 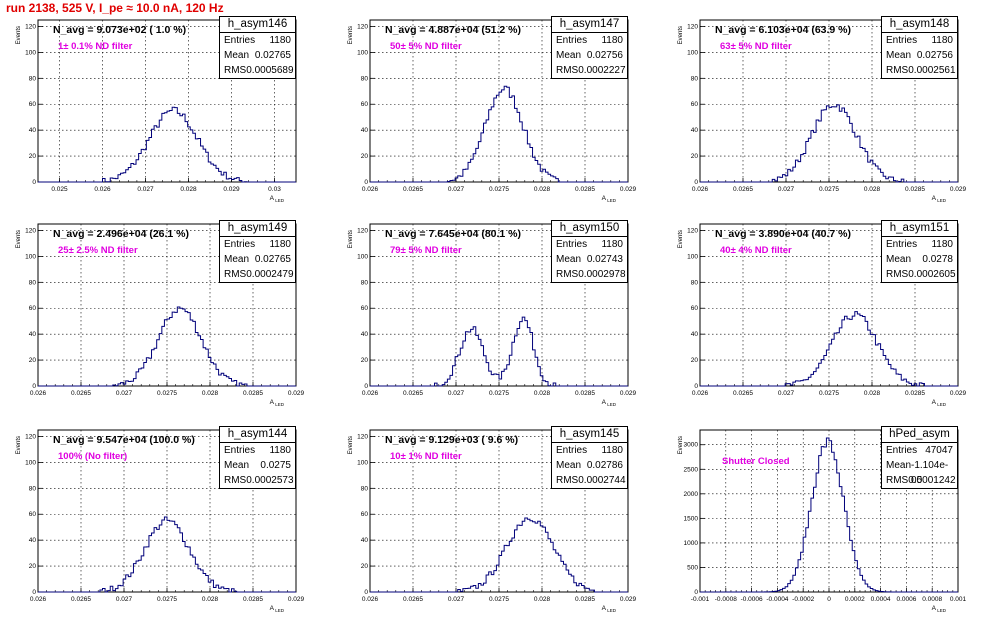 I want to click on stats-row-mean: Mean 0.02765, so click(x=257, y=259).